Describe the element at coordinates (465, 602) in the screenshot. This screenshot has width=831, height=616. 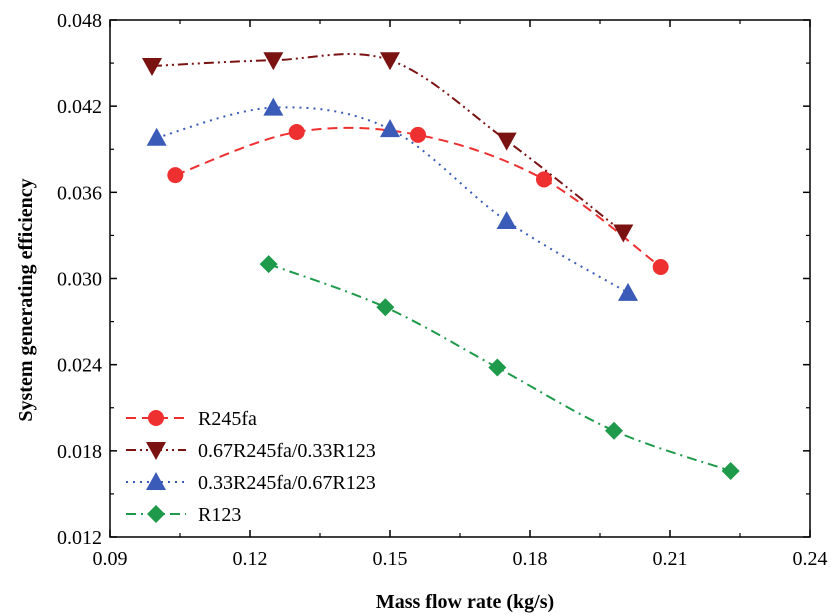
I see `x-axis-title: Mass flow rate (kg/s)` at that location.